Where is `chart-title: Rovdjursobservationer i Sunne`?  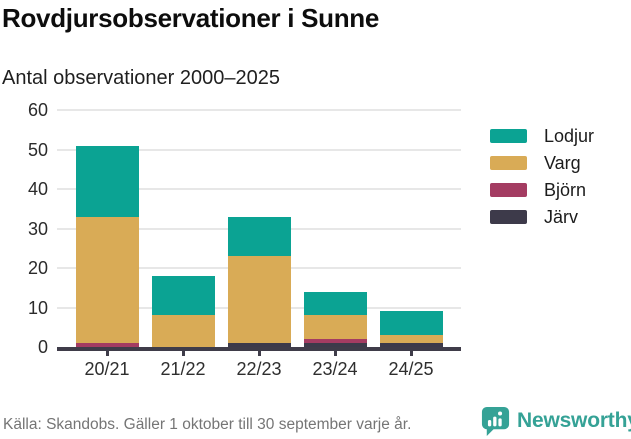
chart-title: Rovdjursobservationer i Sunne is located at coordinates (191, 18).